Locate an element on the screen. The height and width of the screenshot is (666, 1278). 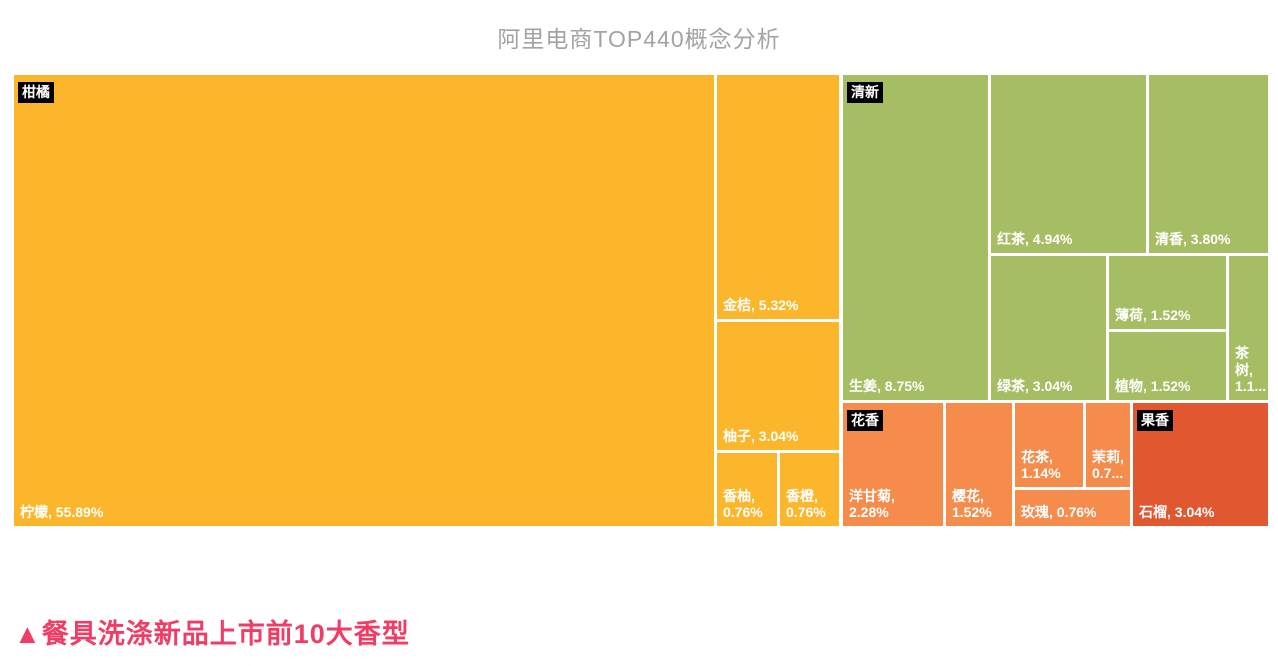
treemap-cell-植物: 植物, 1.52% is located at coordinates (1167, 366).